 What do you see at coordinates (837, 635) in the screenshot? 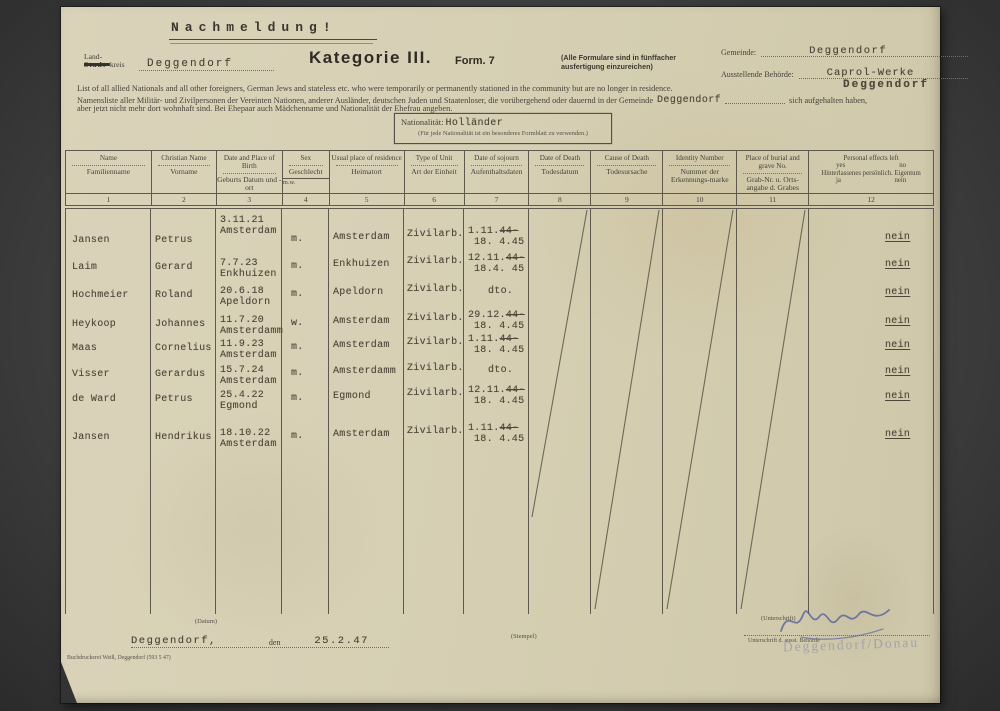
I see `signature-dotted-line` at bounding box center [837, 635].